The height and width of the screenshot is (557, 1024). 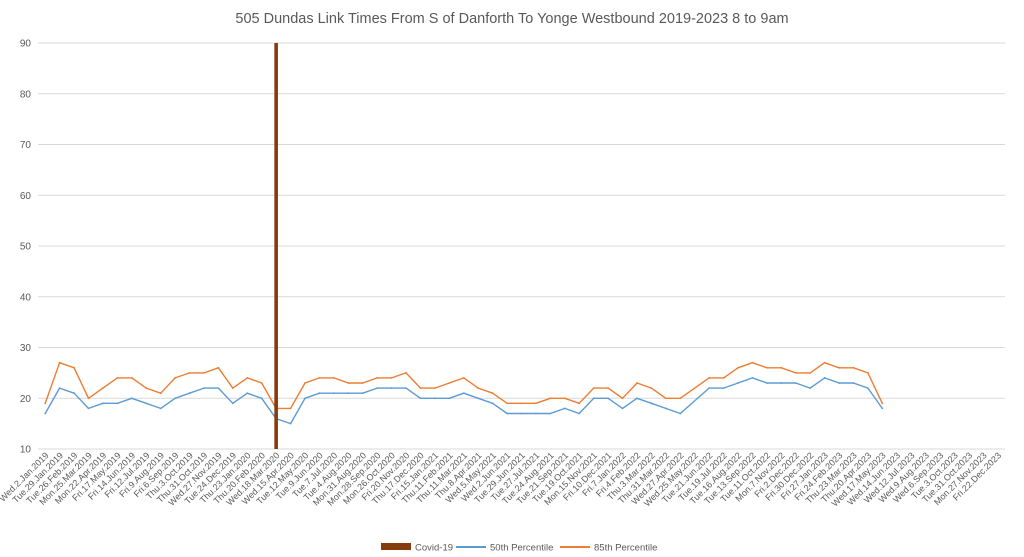 What do you see at coordinates (26, 348) in the screenshot?
I see `y-tick-label-30: 30` at bounding box center [26, 348].